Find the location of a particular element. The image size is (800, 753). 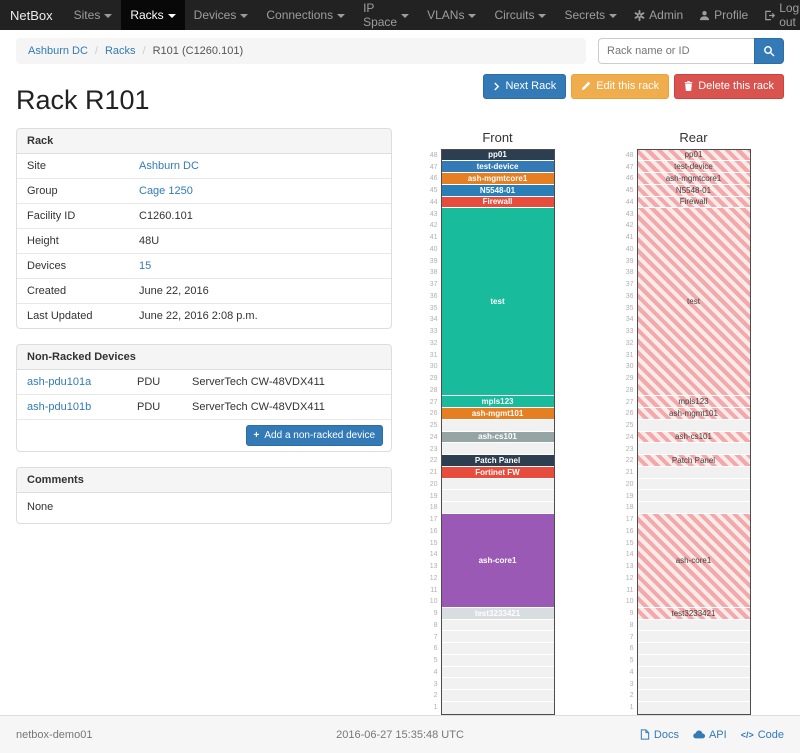

attr-value-link-devices: 15 is located at coordinates (145, 265).